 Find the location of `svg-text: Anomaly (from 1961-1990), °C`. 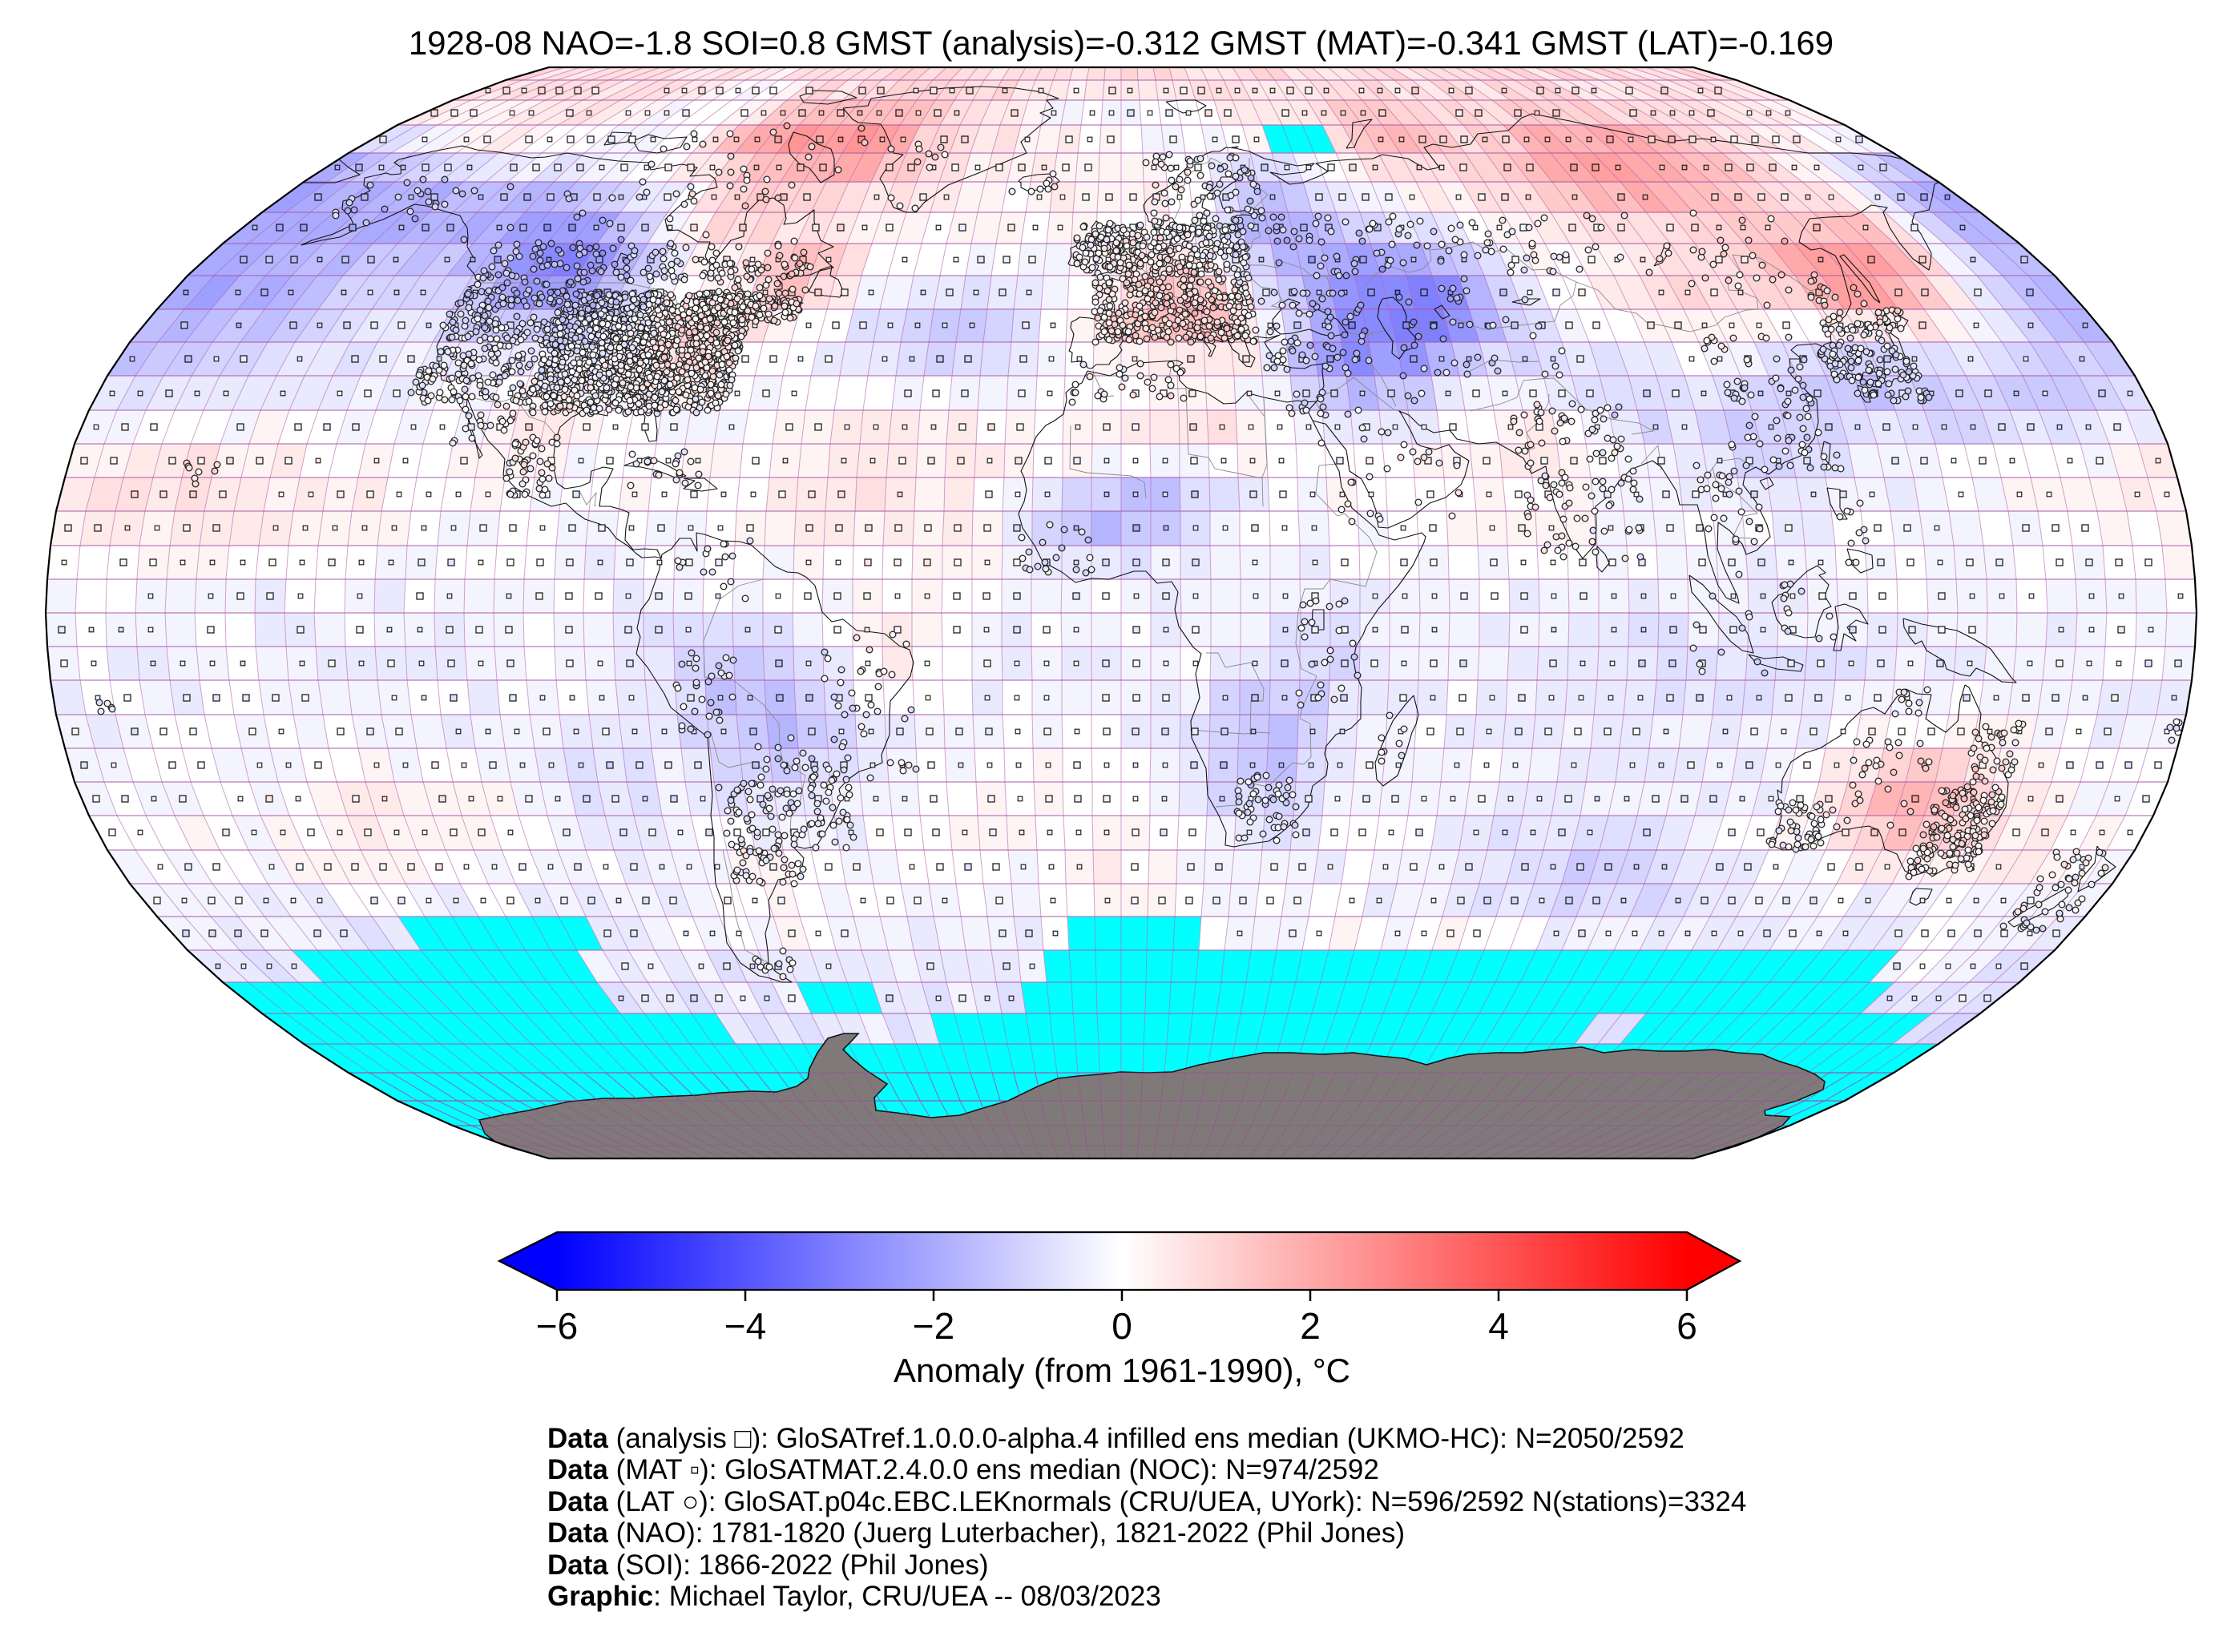

svg-text: Anomaly (from 1961-1990), °C is located at coordinates (1122, 1371).